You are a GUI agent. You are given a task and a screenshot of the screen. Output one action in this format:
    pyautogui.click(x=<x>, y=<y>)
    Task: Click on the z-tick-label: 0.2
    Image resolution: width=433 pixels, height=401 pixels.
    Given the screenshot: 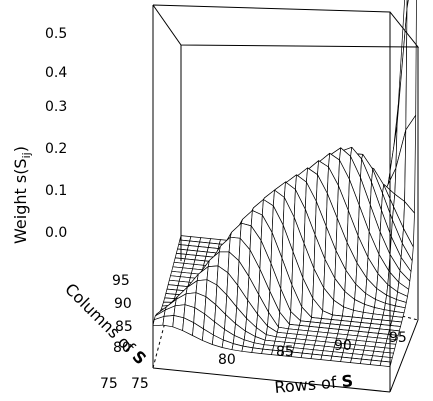 What is the action you would take?
    pyautogui.click(x=56, y=149)
    